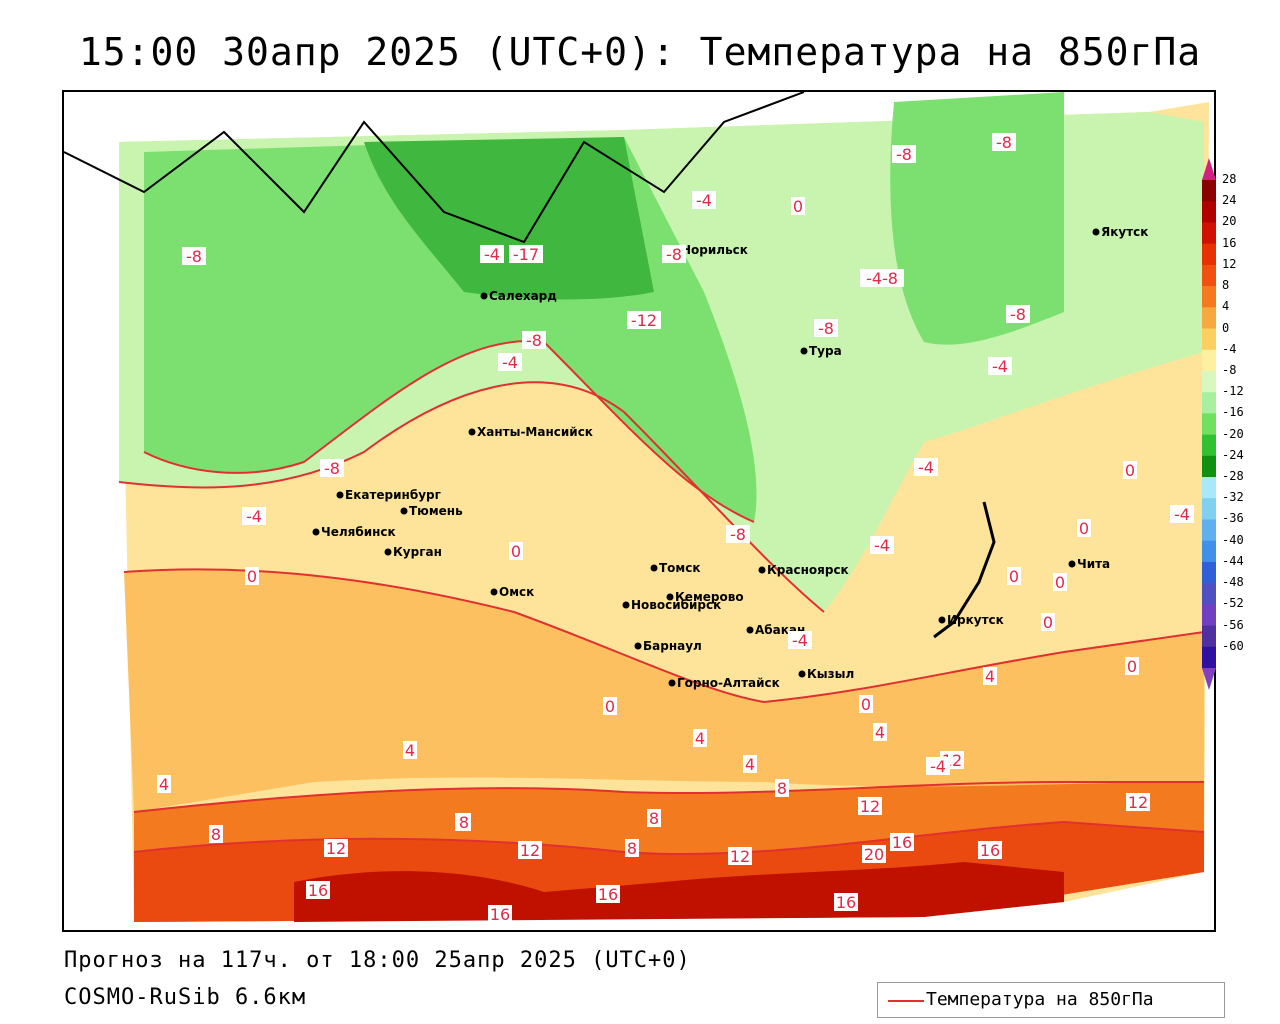  What do you see at coordinates (526, 254) in the screenshot?
I see `contour-label: -17` at bounding box center [526, 254].